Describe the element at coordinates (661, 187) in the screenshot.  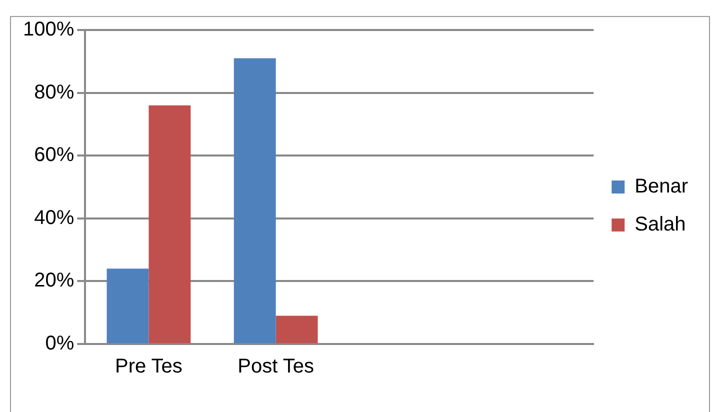
I see `legend-label: Benar` at that location.